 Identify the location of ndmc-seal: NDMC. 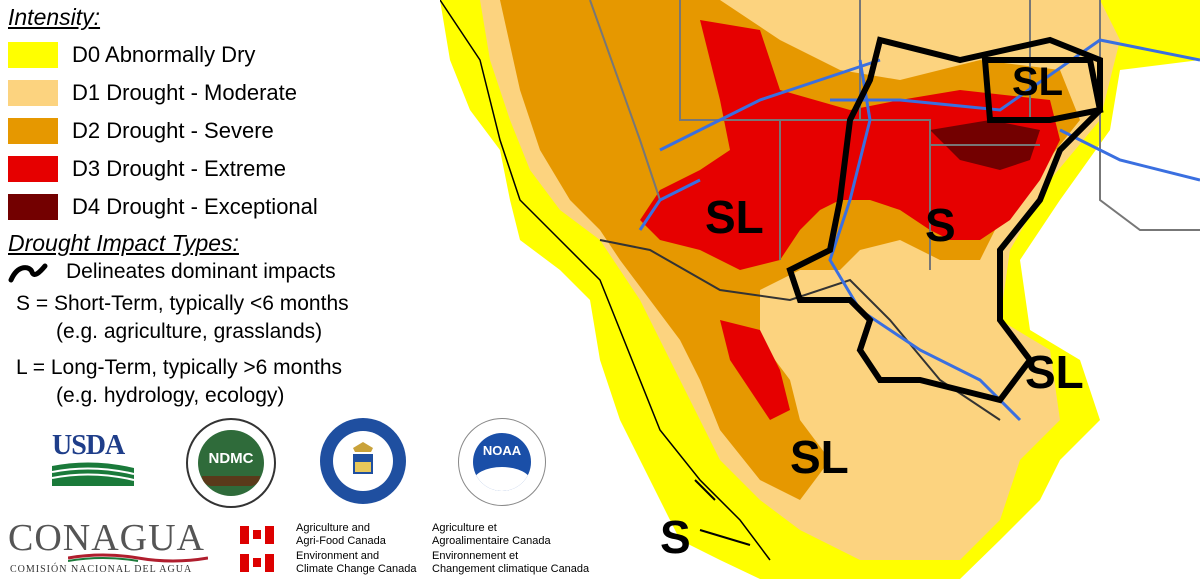
(231, 463).